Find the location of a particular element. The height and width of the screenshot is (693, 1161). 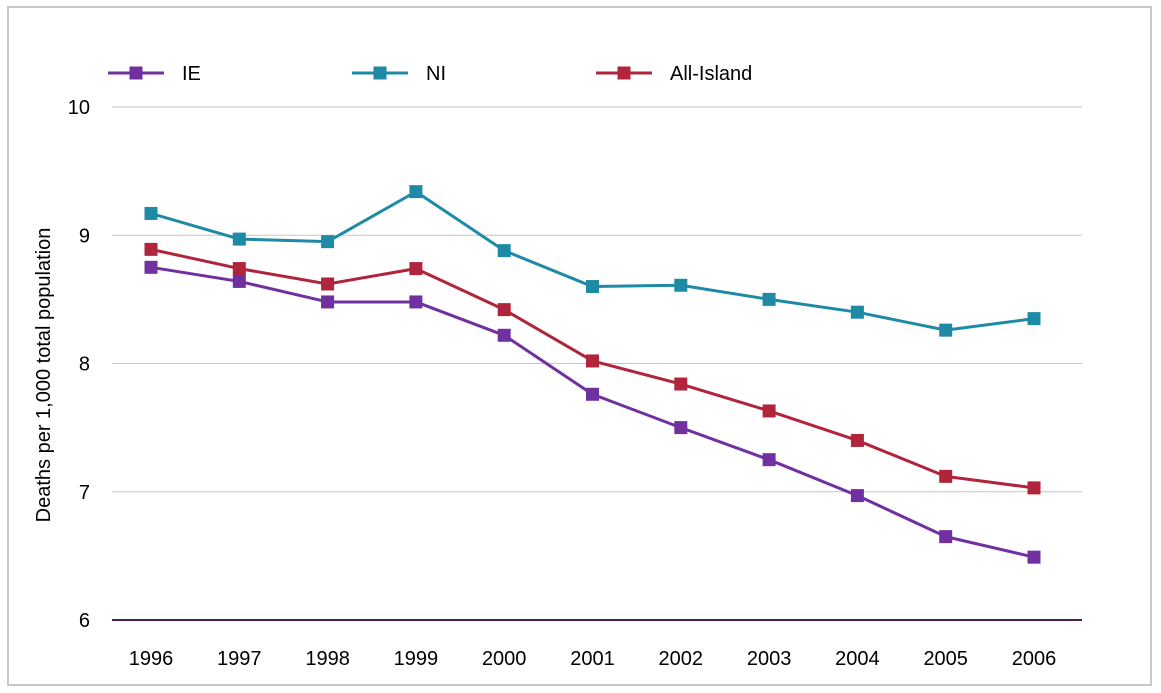

x-tick-label: 2005 is located at coordinates (945, 659).